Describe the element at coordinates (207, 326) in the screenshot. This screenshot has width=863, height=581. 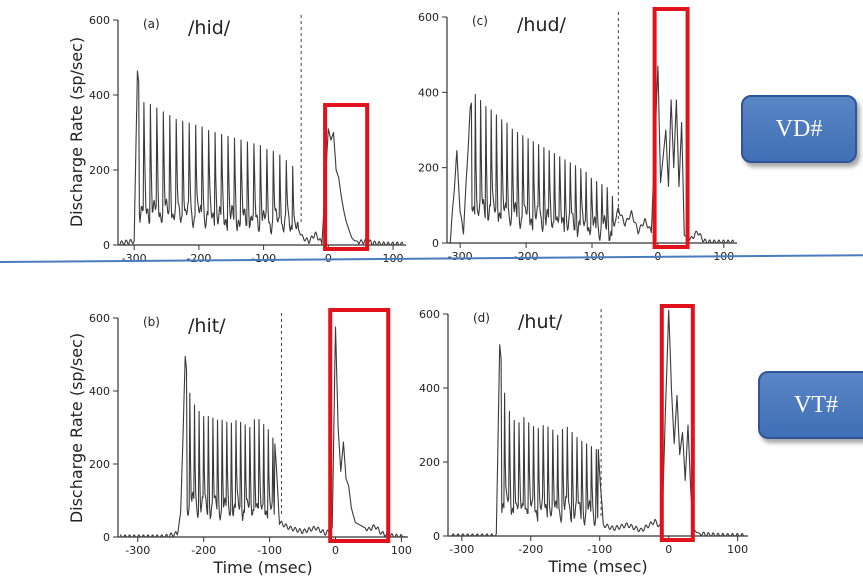
I see `panel-title: /hit/` at that location.